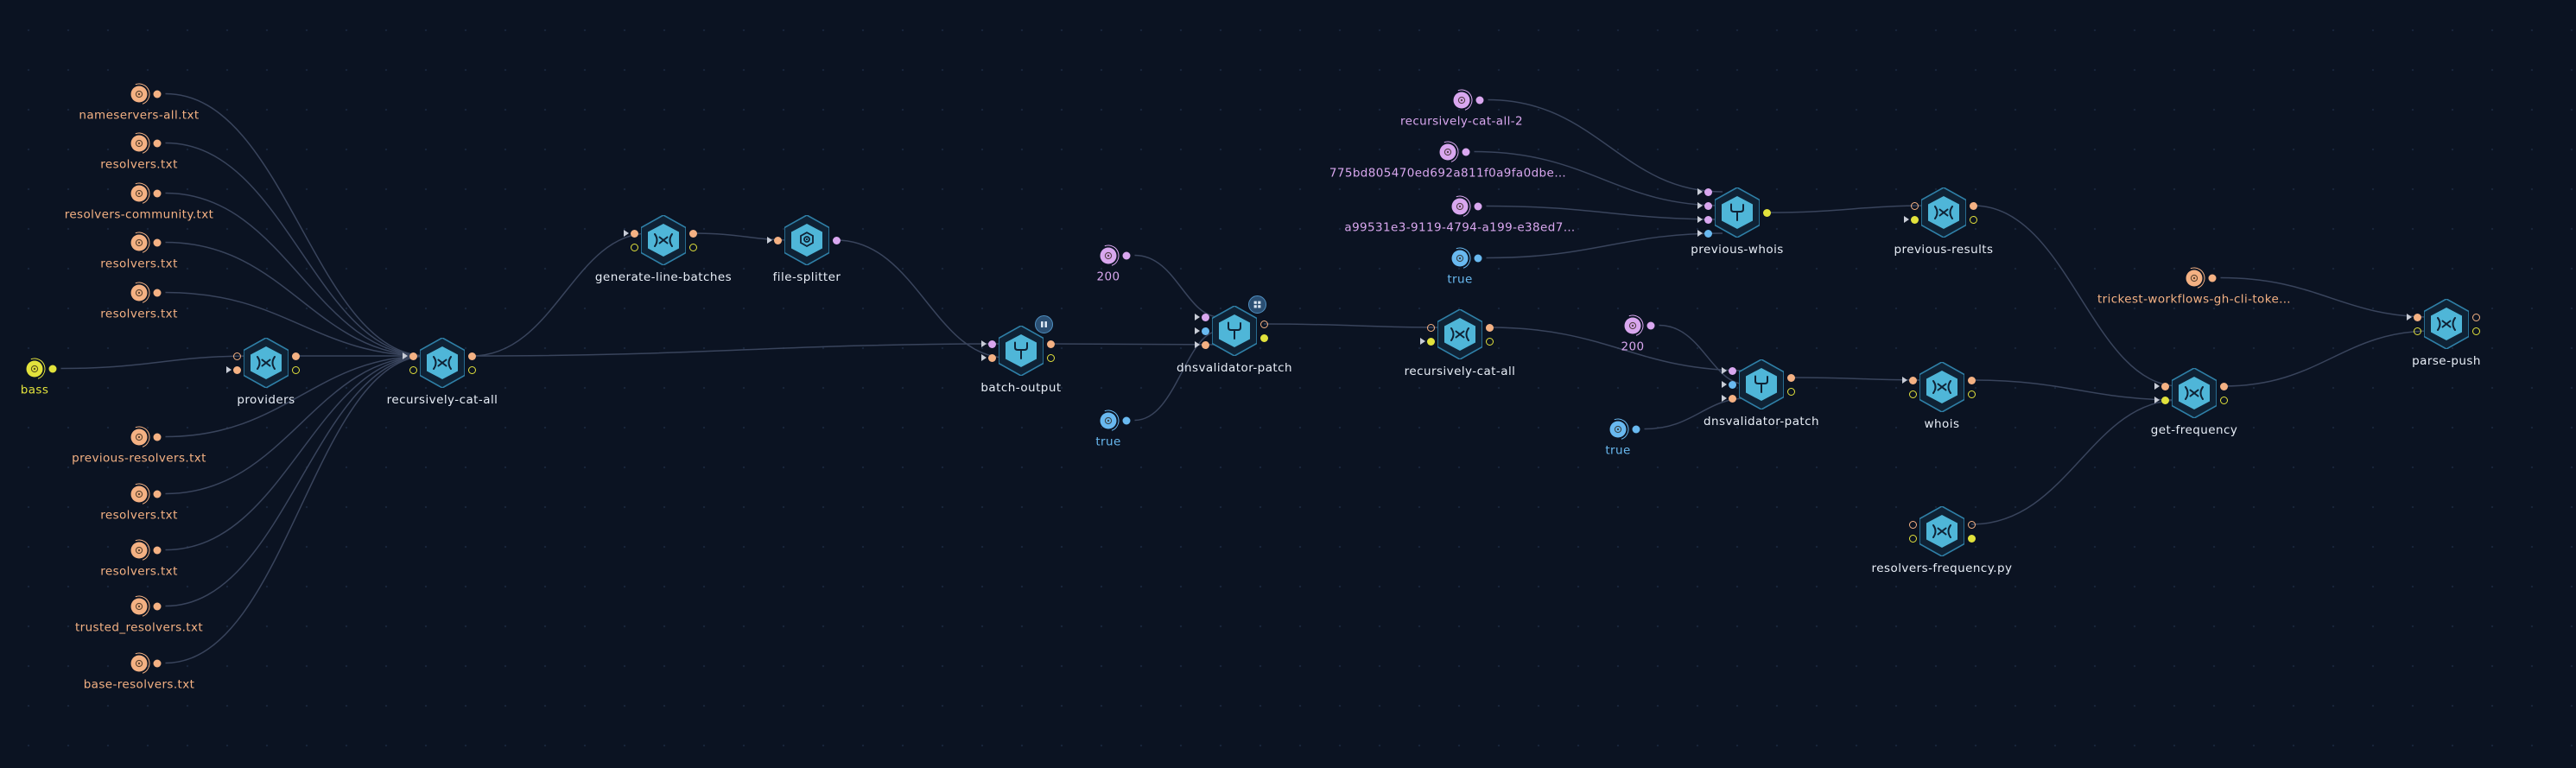  What do you see at coordinates (138, 299) in the screenshot?
I see `source-node-resolvers-3: resolvers.txt` at bounding box center [138, 299].